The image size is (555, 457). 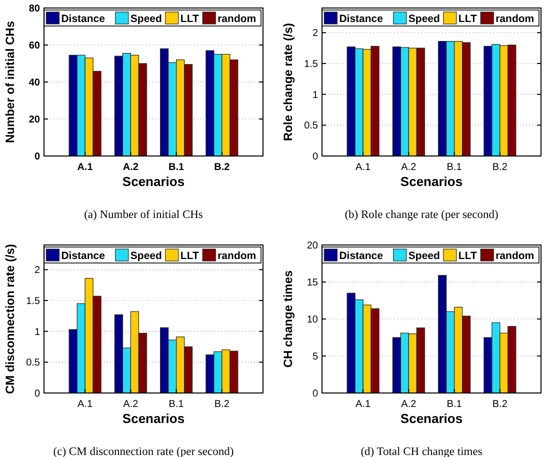 What do you see at coordinates (34, 9) in the screenshot?
I see `y-tick-label: 80` at bounding box center [34, 9].